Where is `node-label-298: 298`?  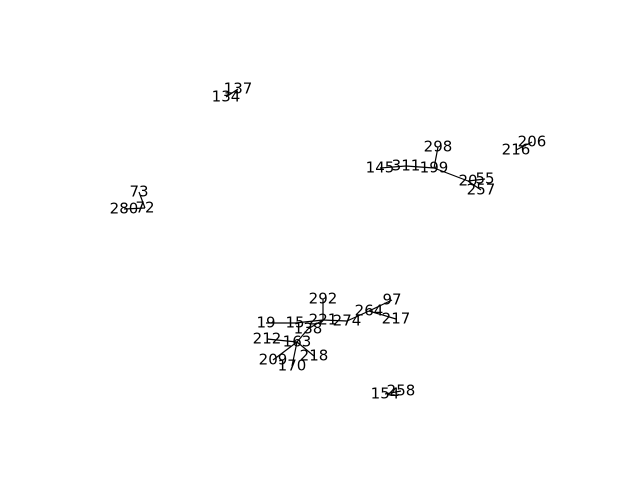 node-label-298: 298 is located at coordinates (438, 147).